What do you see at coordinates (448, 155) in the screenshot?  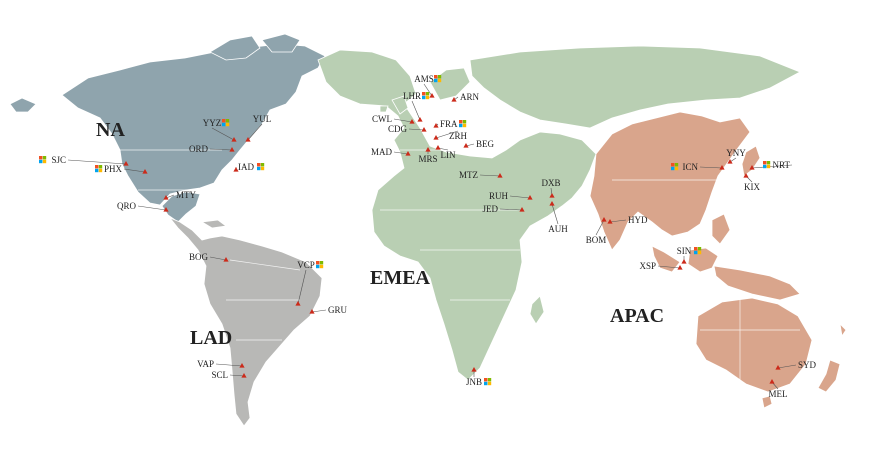 I see `site-label: LIN` at bounding box center [448, 155].